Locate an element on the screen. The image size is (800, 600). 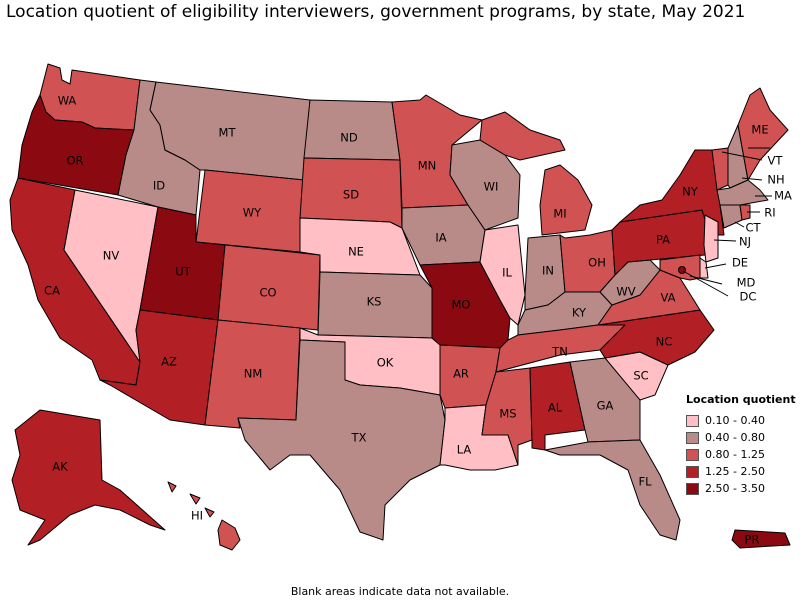
label-nj: NJ is located at coordinates (745, 242).